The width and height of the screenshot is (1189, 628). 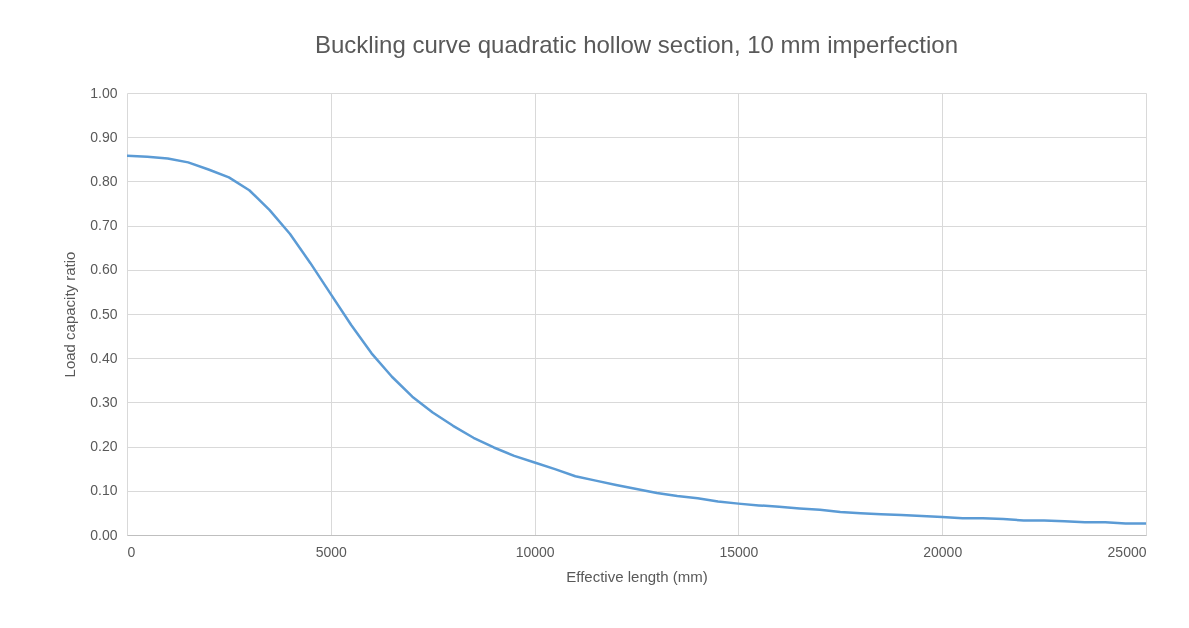 I want to click on y-tick-label: 0.40, so click(x=104, y=357).